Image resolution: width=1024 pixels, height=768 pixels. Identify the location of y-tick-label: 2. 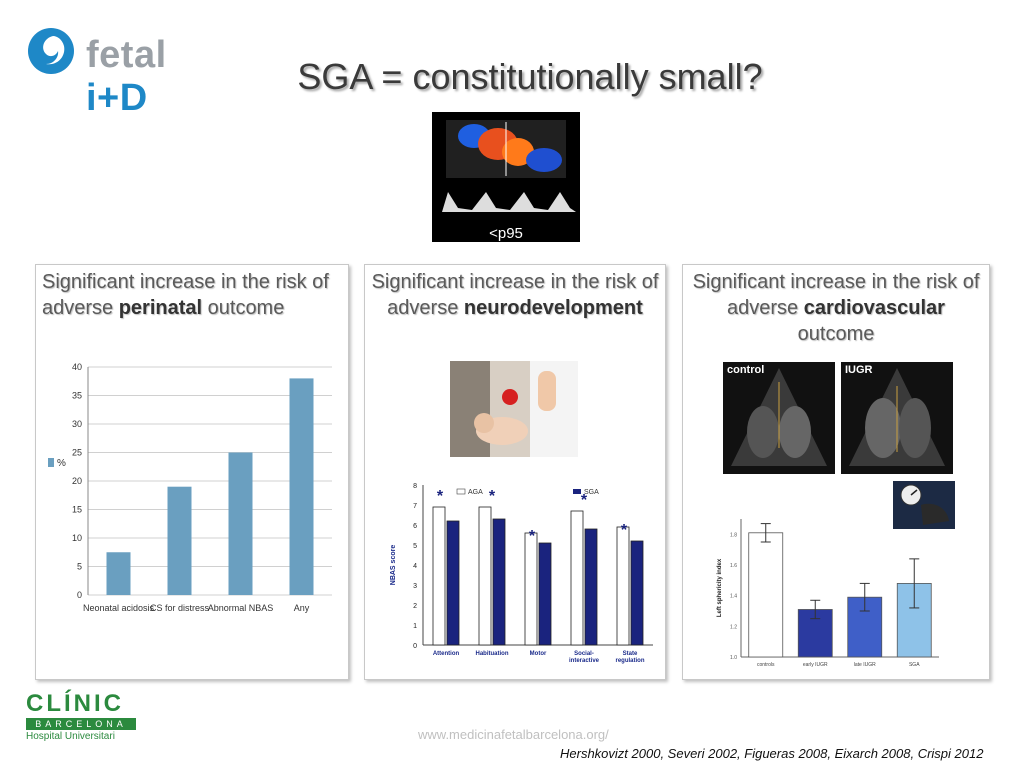
(415, 606).